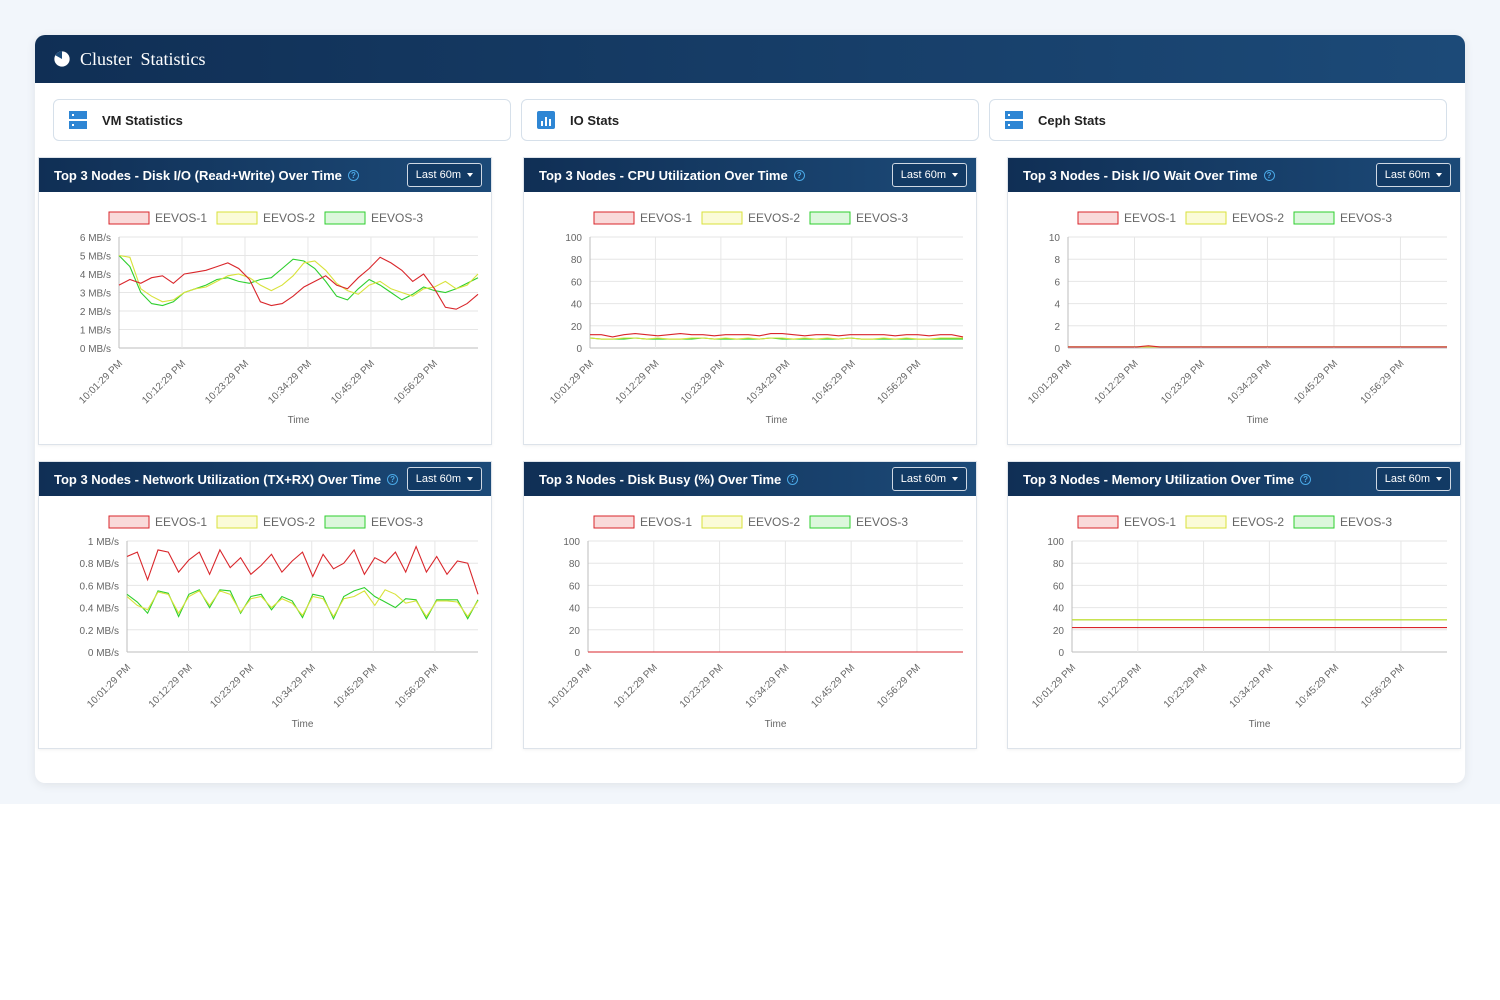 The height and width of the screenshot is (1000, 1500). Describe the element at coordinates (1057, 282) in the screenshot. I see `y-tick-label: 6` at that location.